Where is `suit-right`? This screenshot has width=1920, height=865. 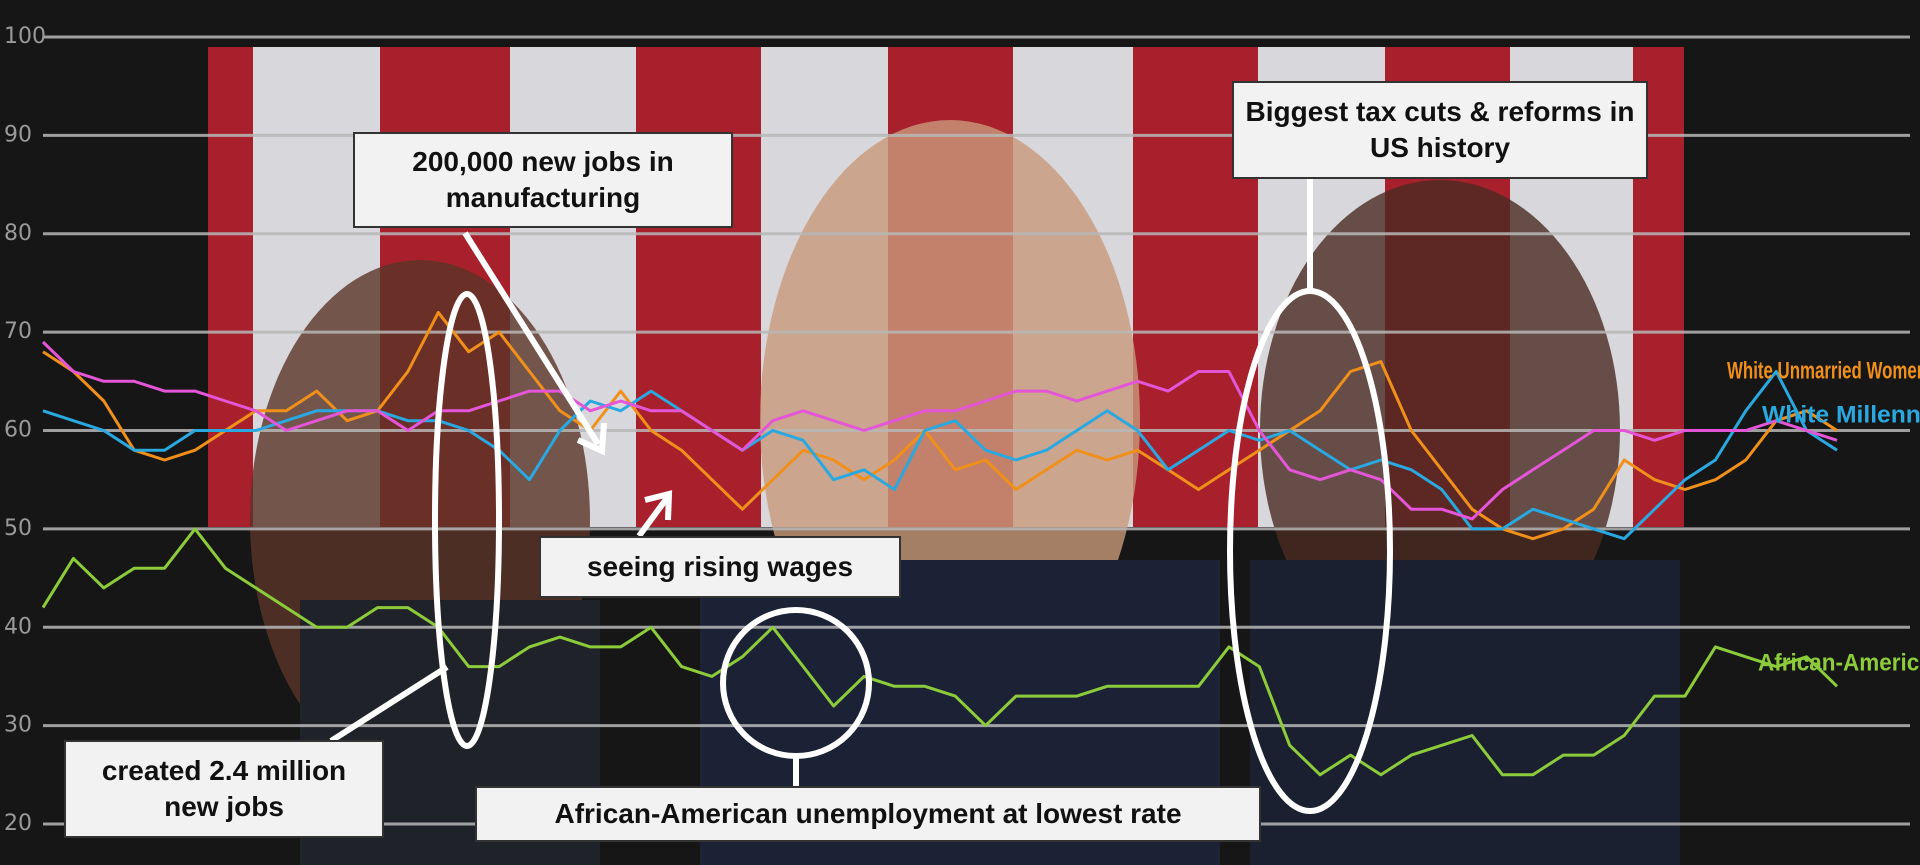 suit-right is located at coordinates (1465, 712).